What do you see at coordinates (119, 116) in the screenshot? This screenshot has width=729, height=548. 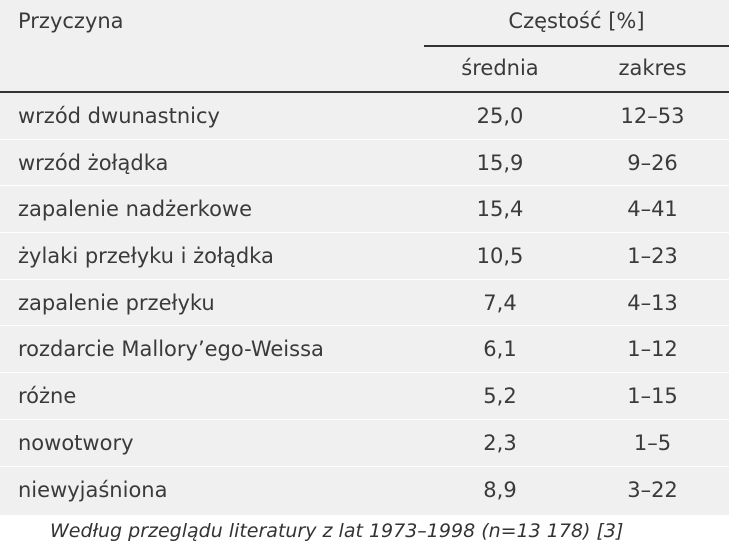 I see `cell-cause: wrzód dwunastnicy` at bounding box center [119, 116].